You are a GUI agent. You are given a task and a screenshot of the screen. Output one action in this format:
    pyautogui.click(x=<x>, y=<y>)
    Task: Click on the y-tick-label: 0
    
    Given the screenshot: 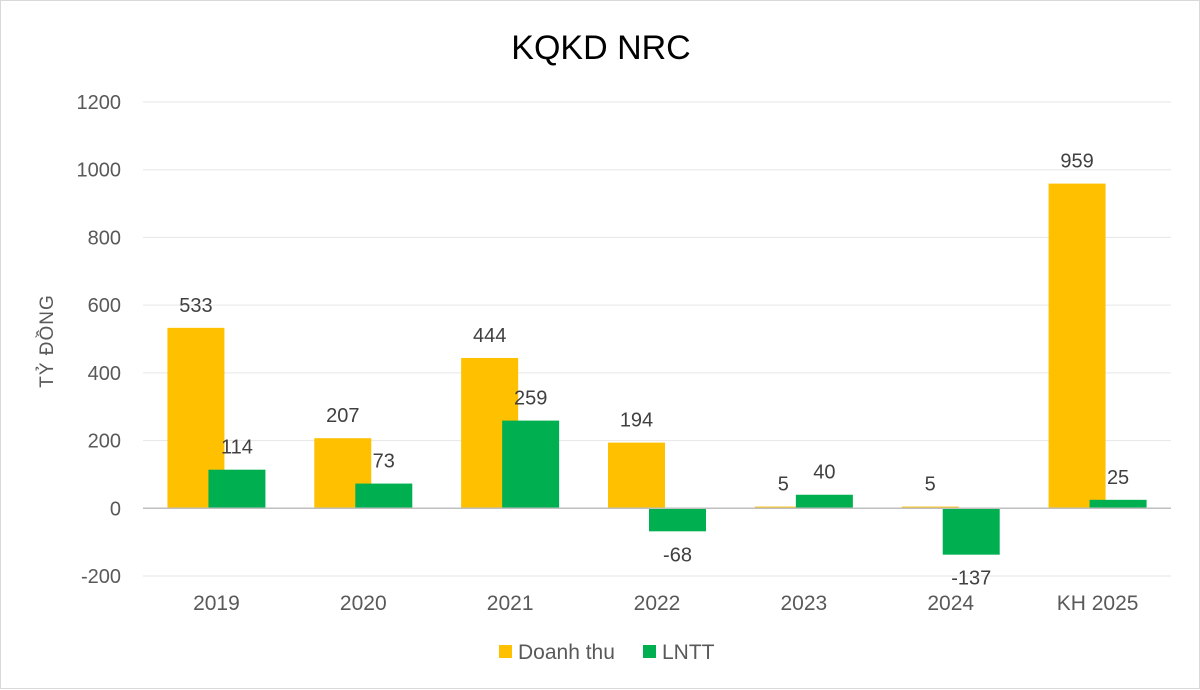 What is the action you would take?
    pyautogui.click(x=115, y=509)
    